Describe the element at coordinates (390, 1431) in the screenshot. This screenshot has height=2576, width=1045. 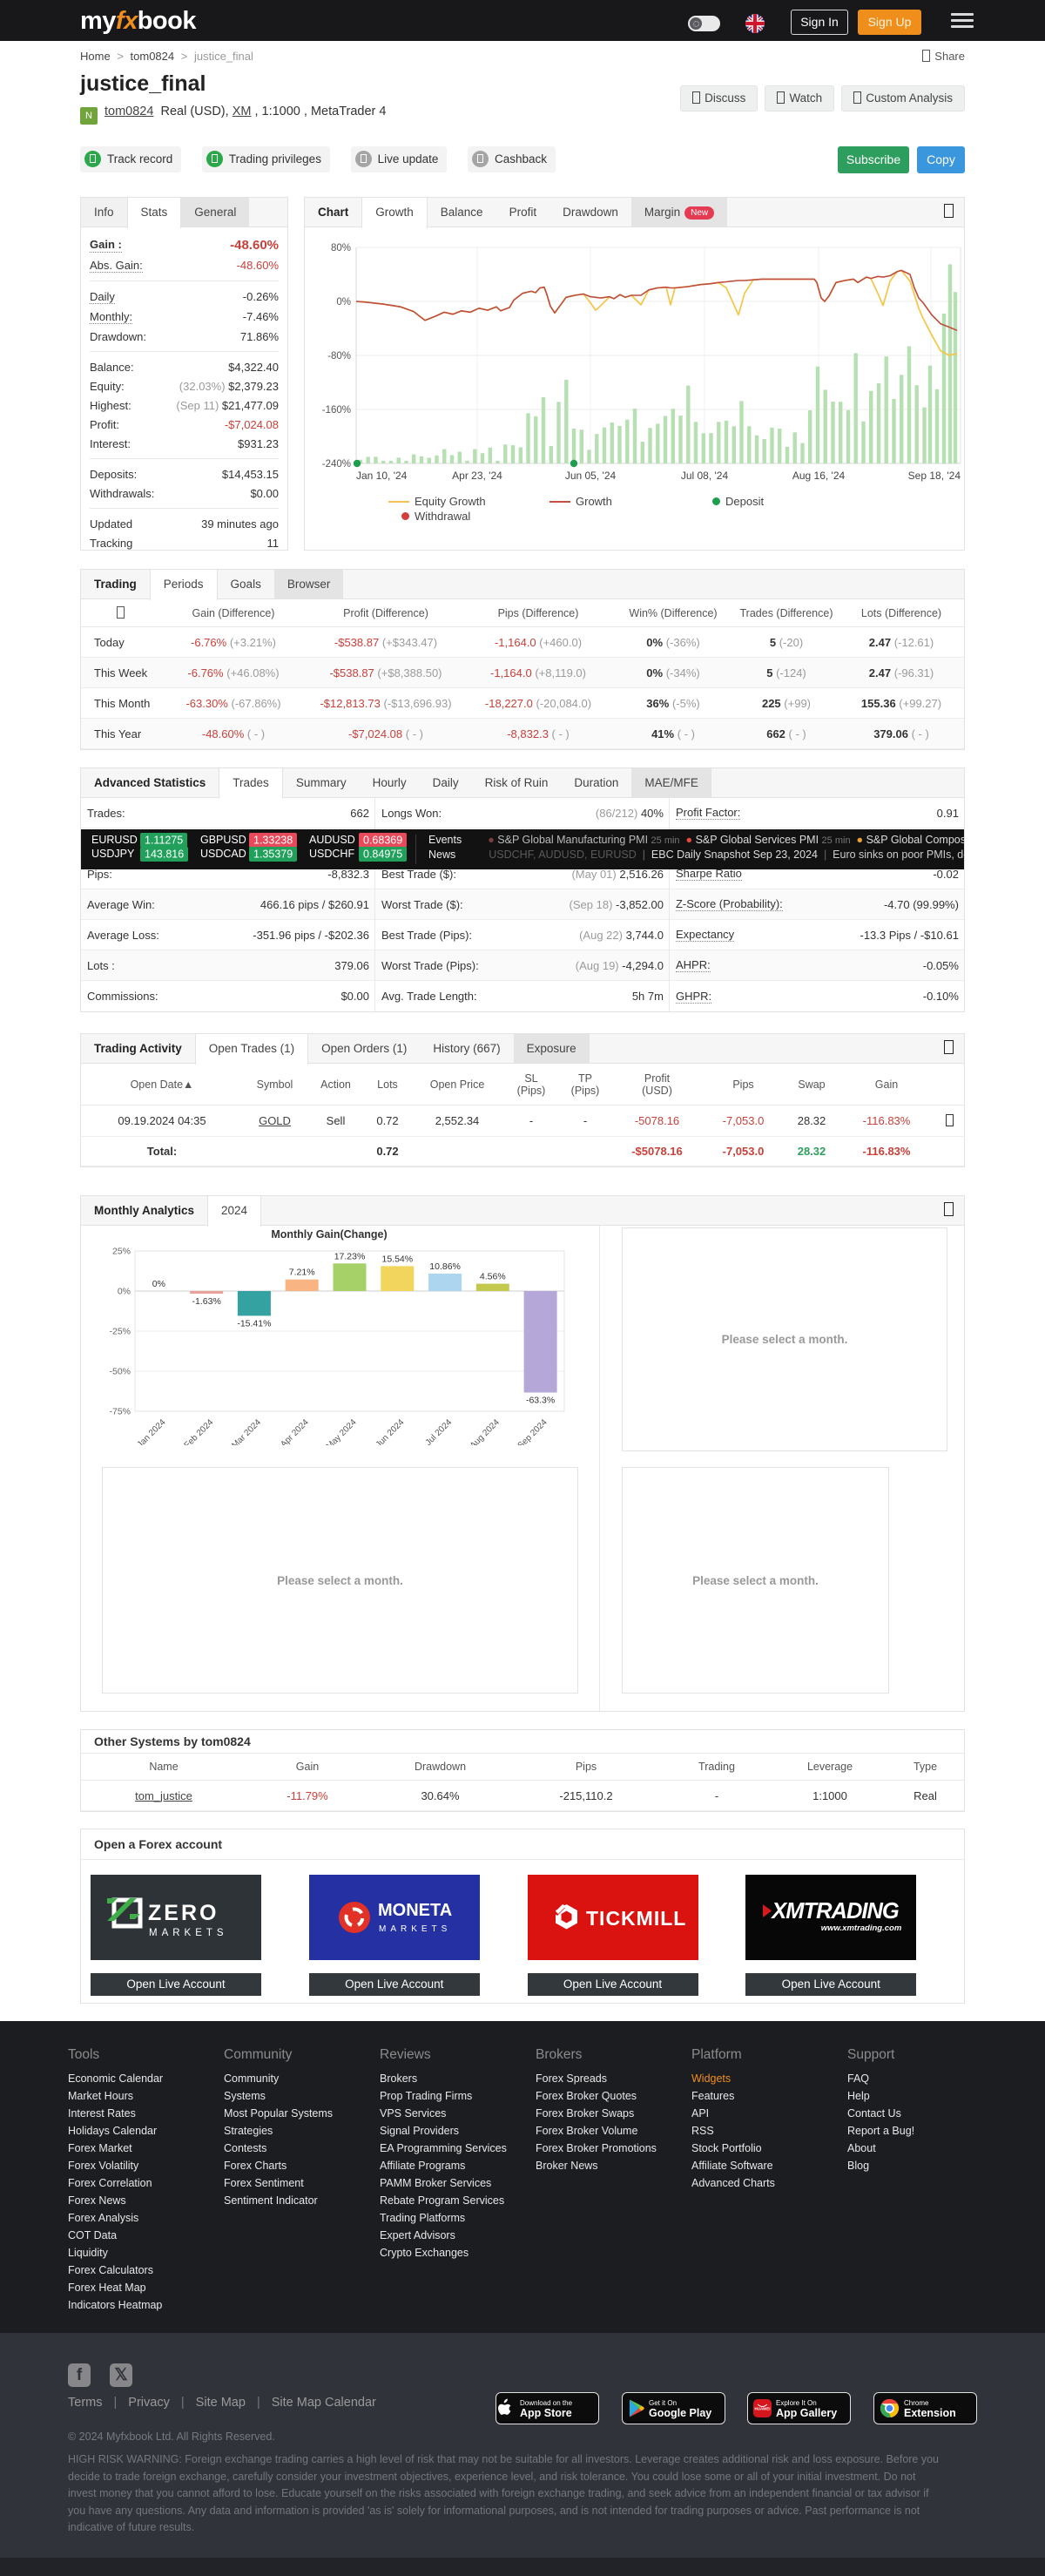
I see `svg-text: Jun 2024` at that location.